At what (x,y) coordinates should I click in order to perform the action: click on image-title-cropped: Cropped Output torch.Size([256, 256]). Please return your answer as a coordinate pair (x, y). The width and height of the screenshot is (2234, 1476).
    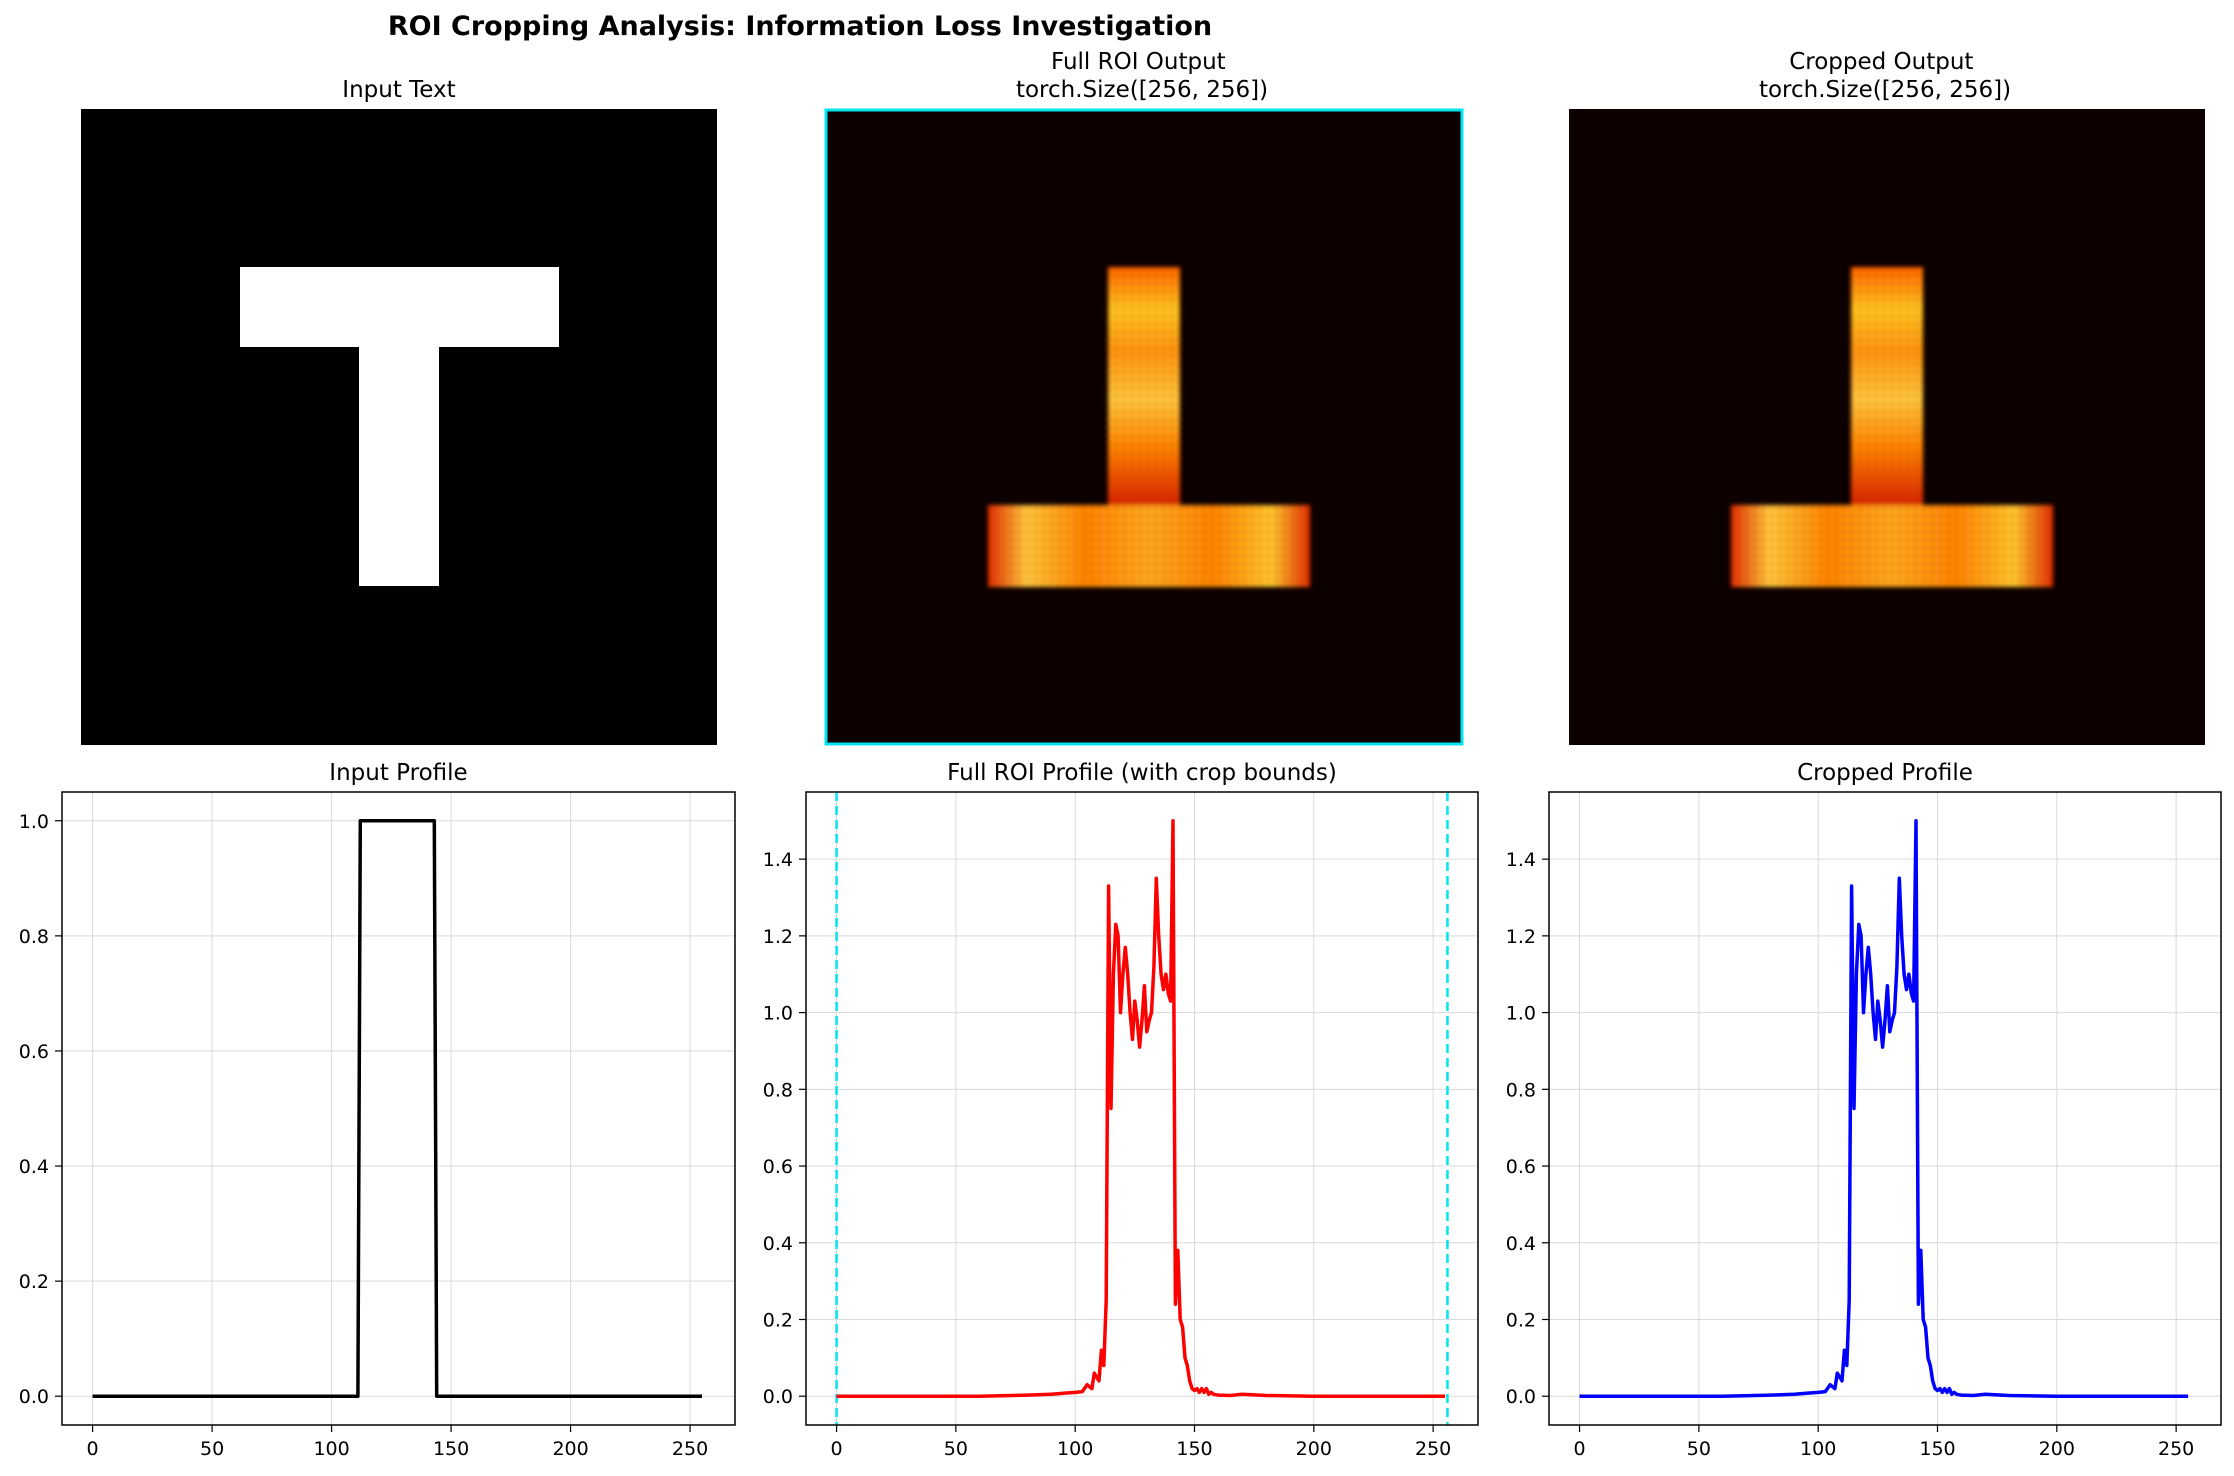
    Looking at the image, I should click on (1885, 76).